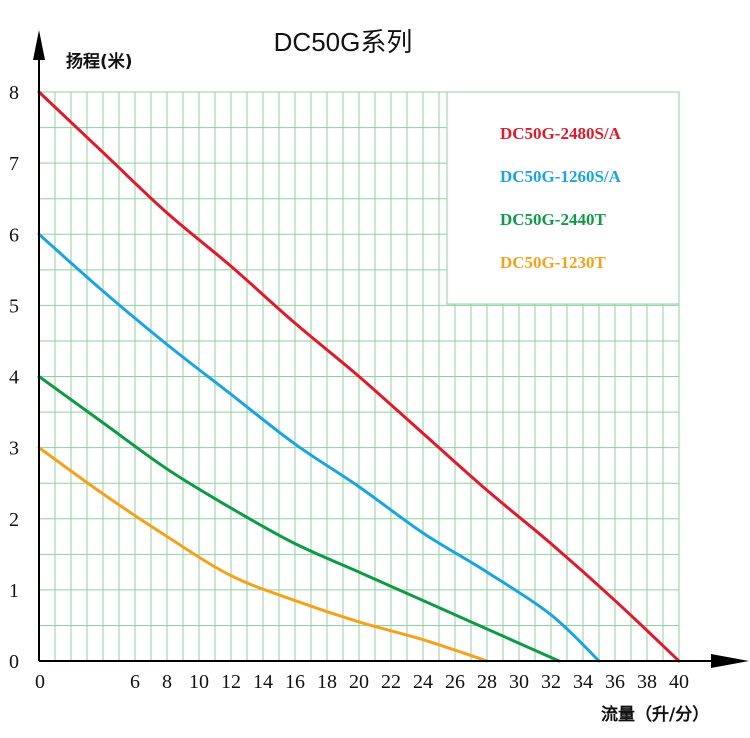  I want to click on x-tick-label: 38, so click(647, 682).